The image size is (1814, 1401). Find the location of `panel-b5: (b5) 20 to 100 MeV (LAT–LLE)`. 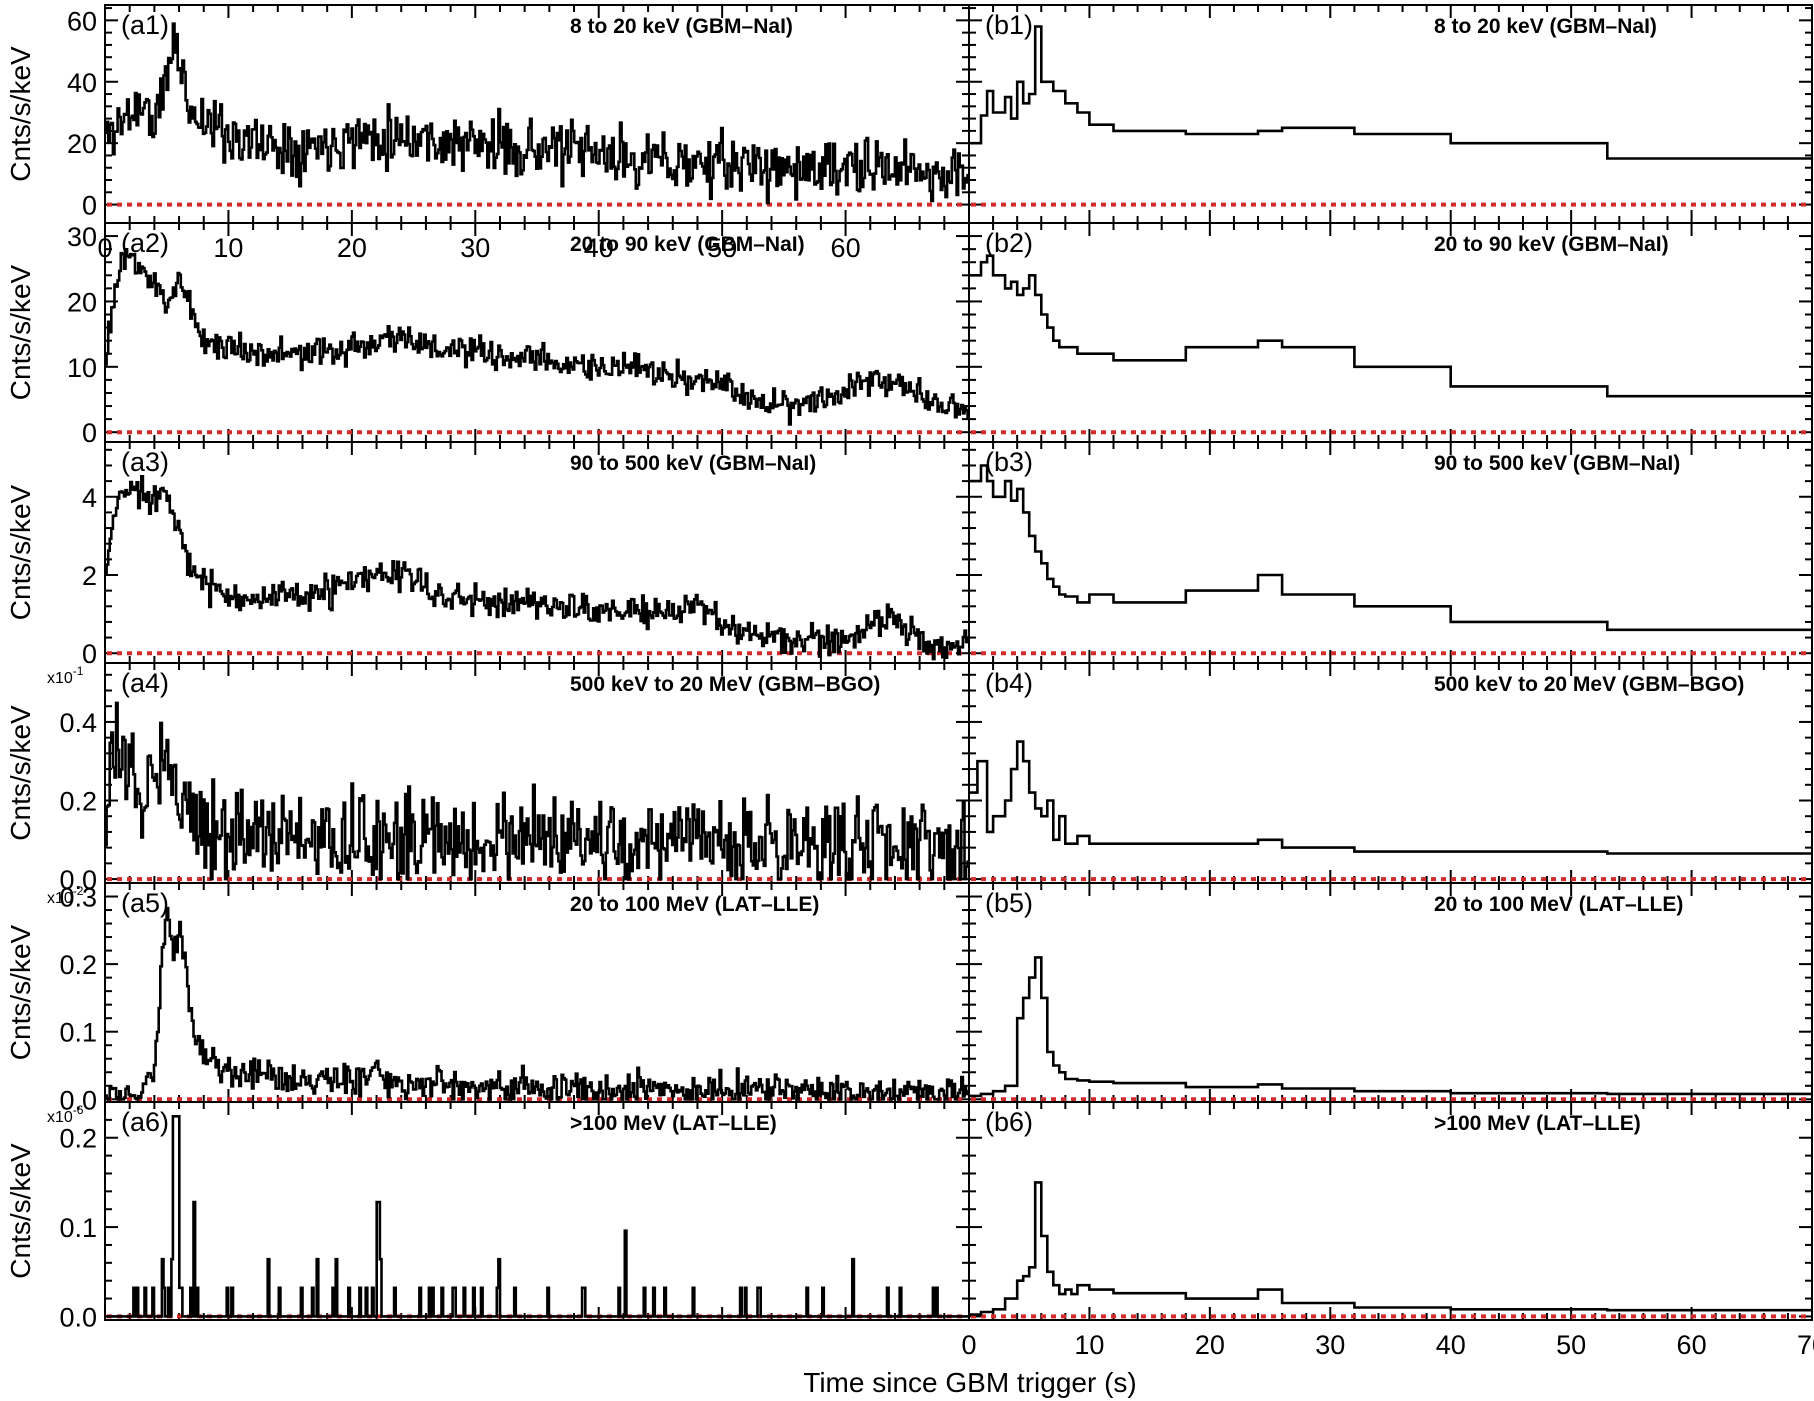

panel-b5: (b5) 20 to 100 MeV (LAT–LLE) is located at coordinates (1390, 992).